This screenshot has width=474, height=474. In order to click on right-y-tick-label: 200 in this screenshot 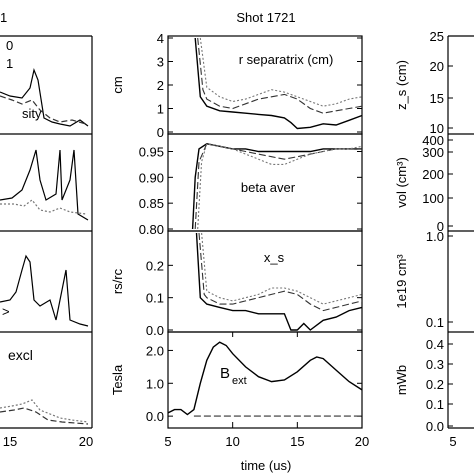, I will do `click(433, 174)`.